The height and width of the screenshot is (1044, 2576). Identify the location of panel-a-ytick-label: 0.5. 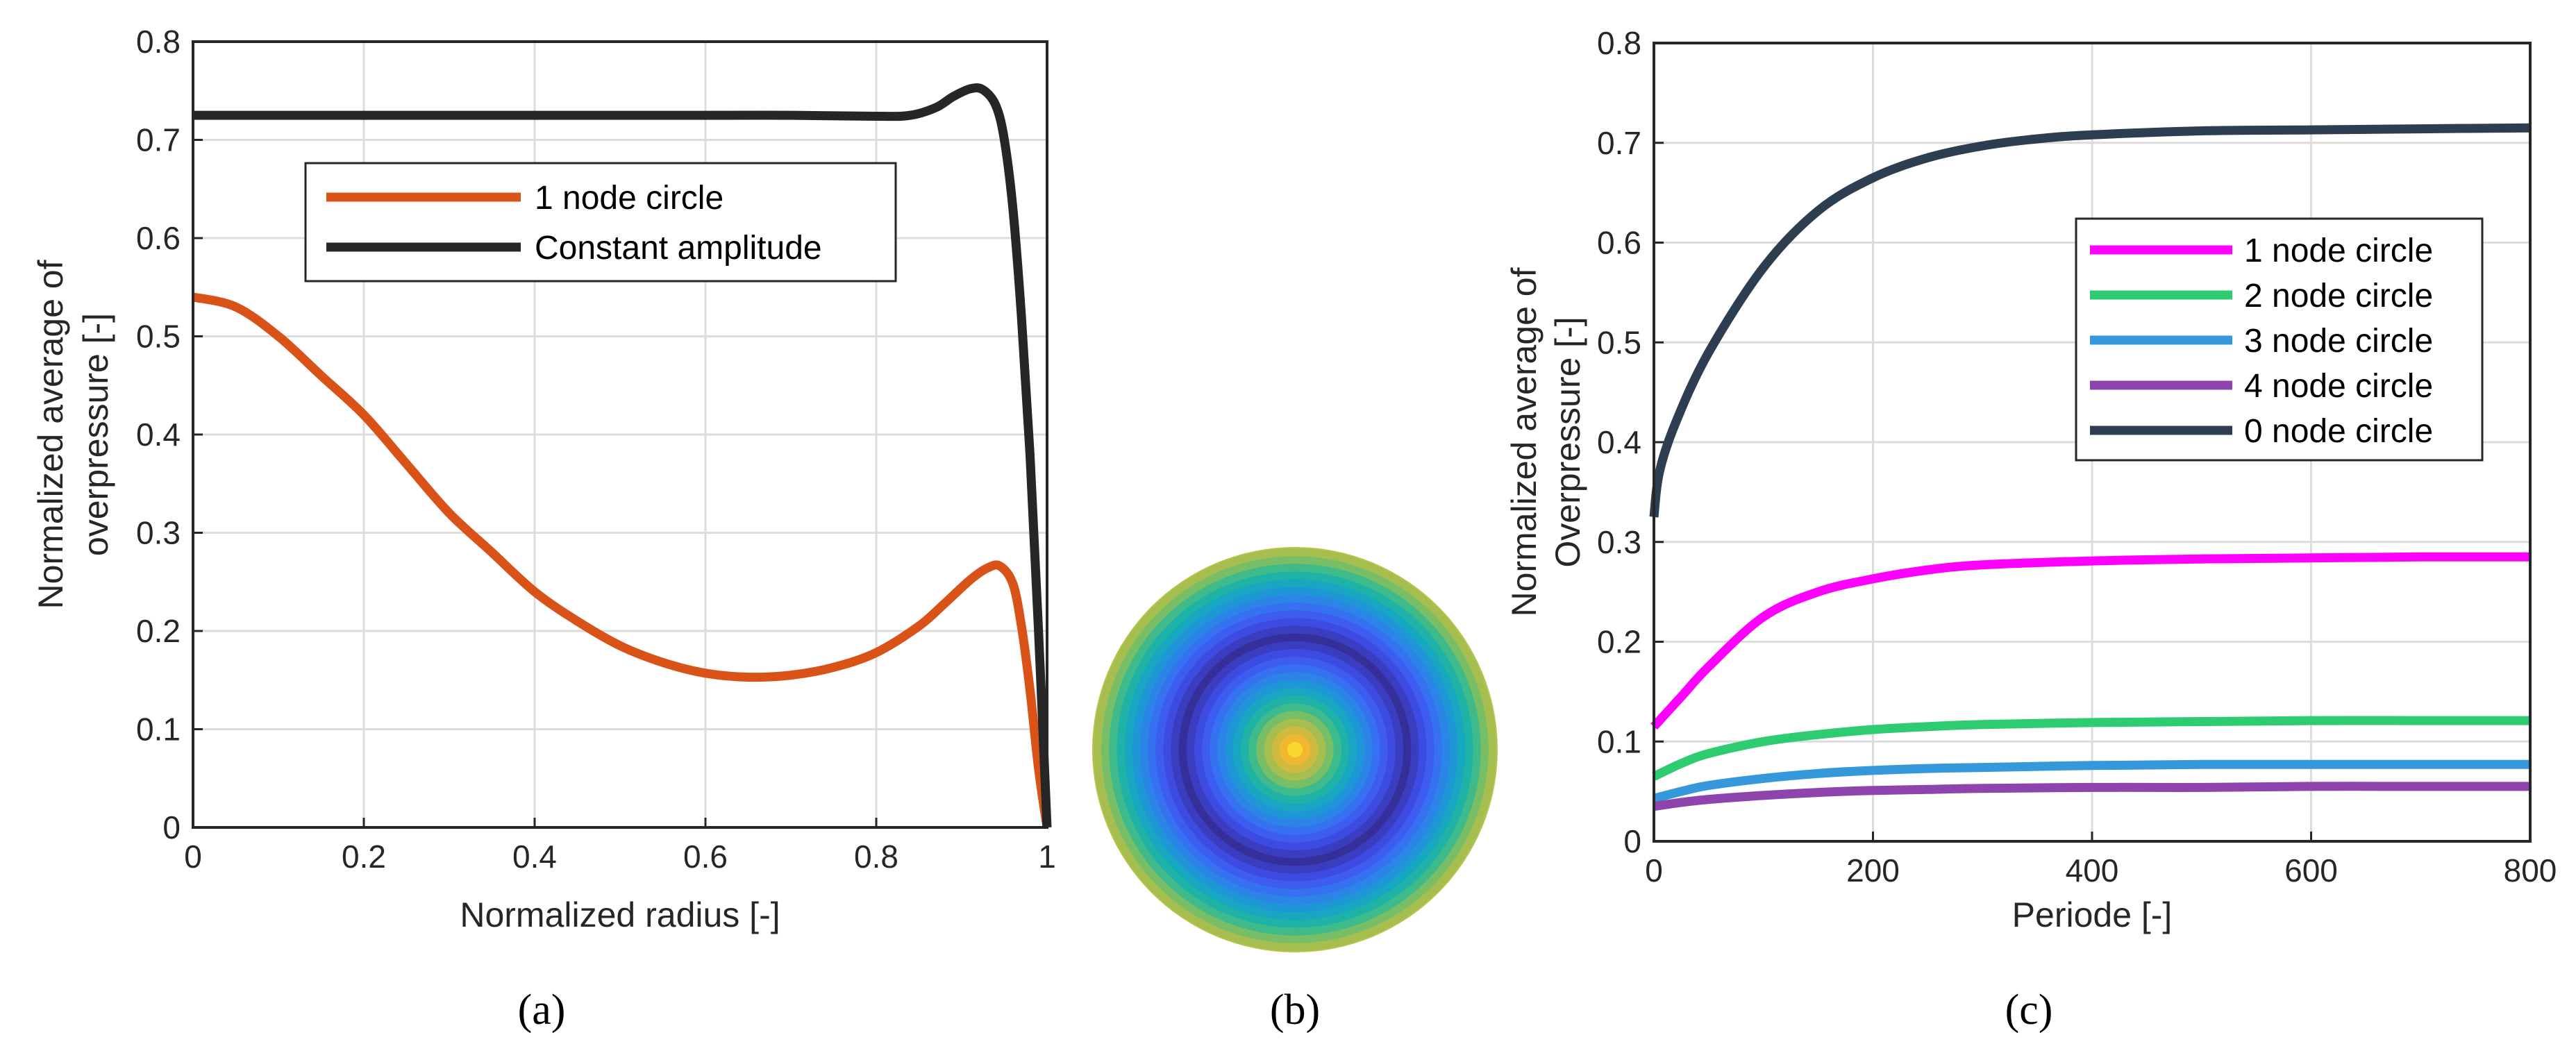
(158, 337).